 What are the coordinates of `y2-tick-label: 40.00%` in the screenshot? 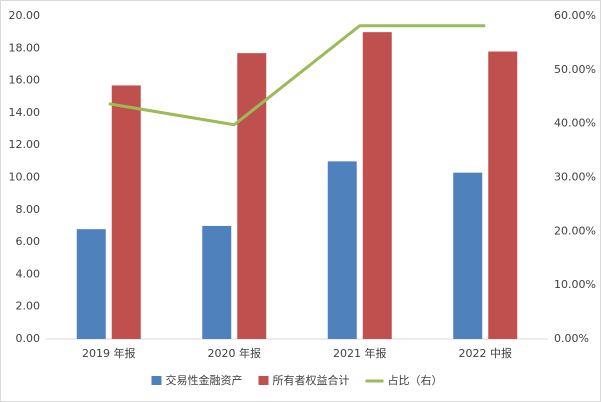 It's located at (575, 123).